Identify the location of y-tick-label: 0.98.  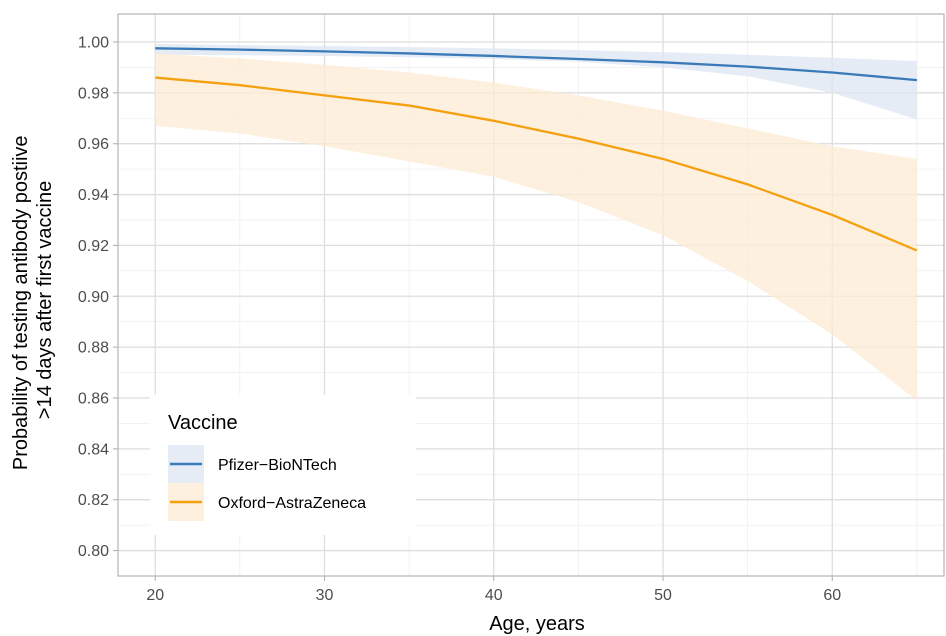
(93, 93).